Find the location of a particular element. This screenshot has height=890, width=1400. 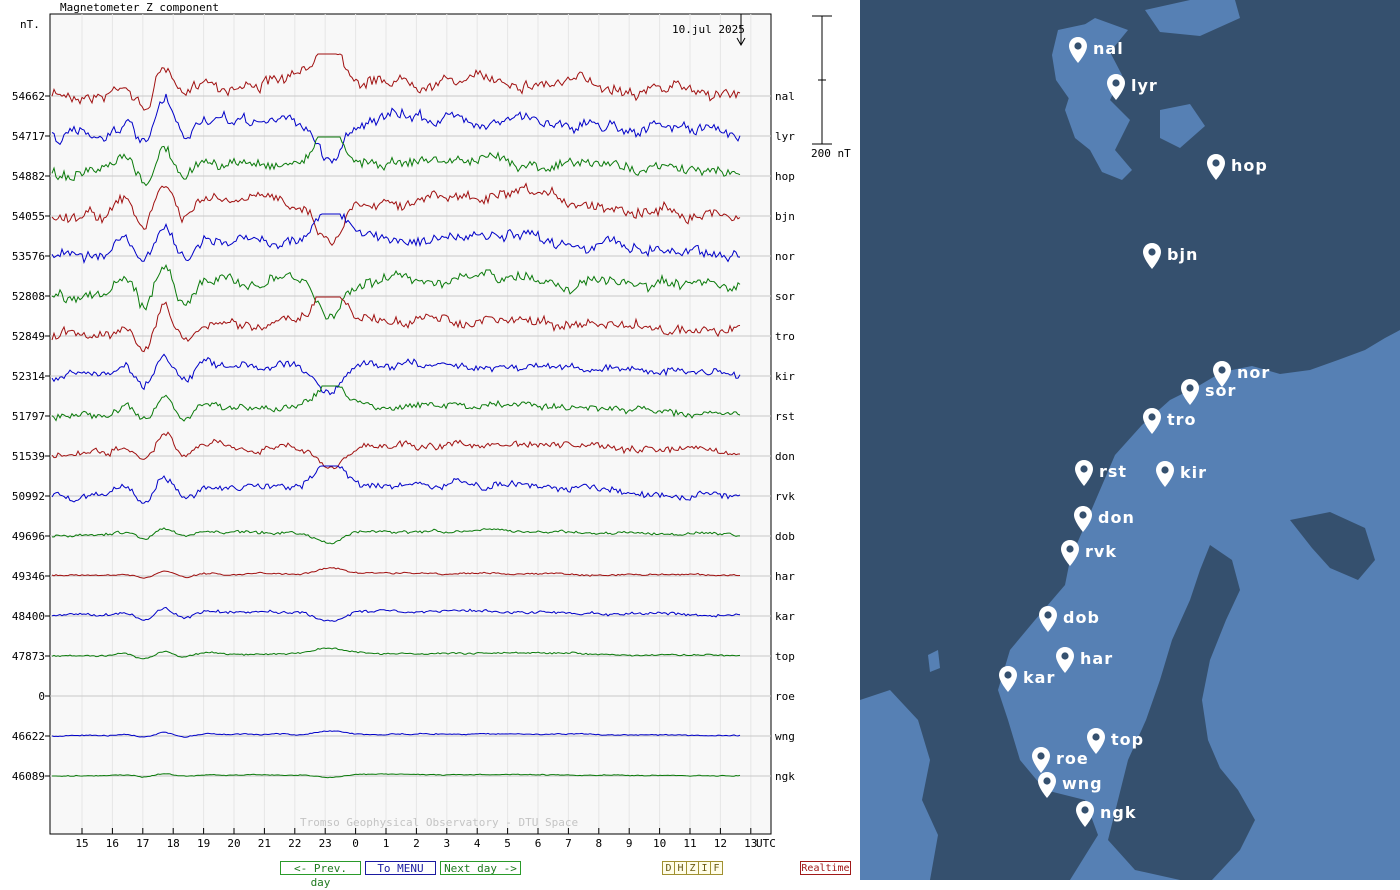

x-tick-label: 9 is located at coordinates (629, 843).